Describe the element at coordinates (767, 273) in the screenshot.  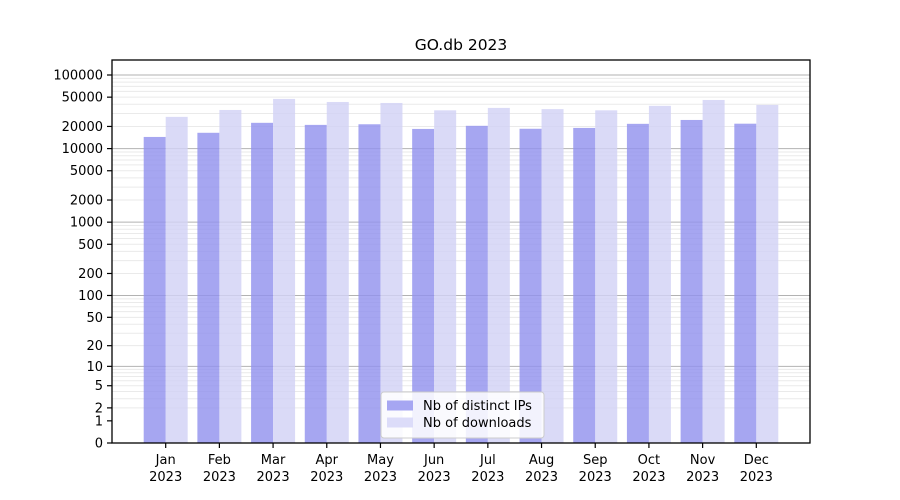
I see `bar-downloads-dec` at that location.